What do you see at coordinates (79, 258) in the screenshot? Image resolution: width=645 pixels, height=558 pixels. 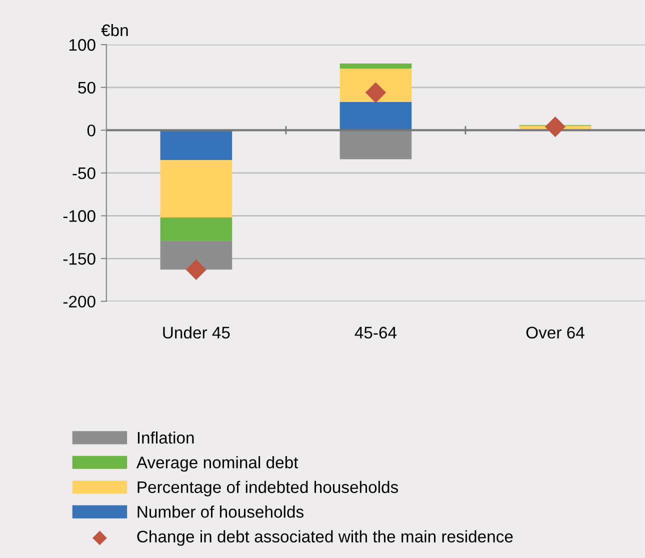 I see `y-tick-label: -150` at bounding box center [79, 258].